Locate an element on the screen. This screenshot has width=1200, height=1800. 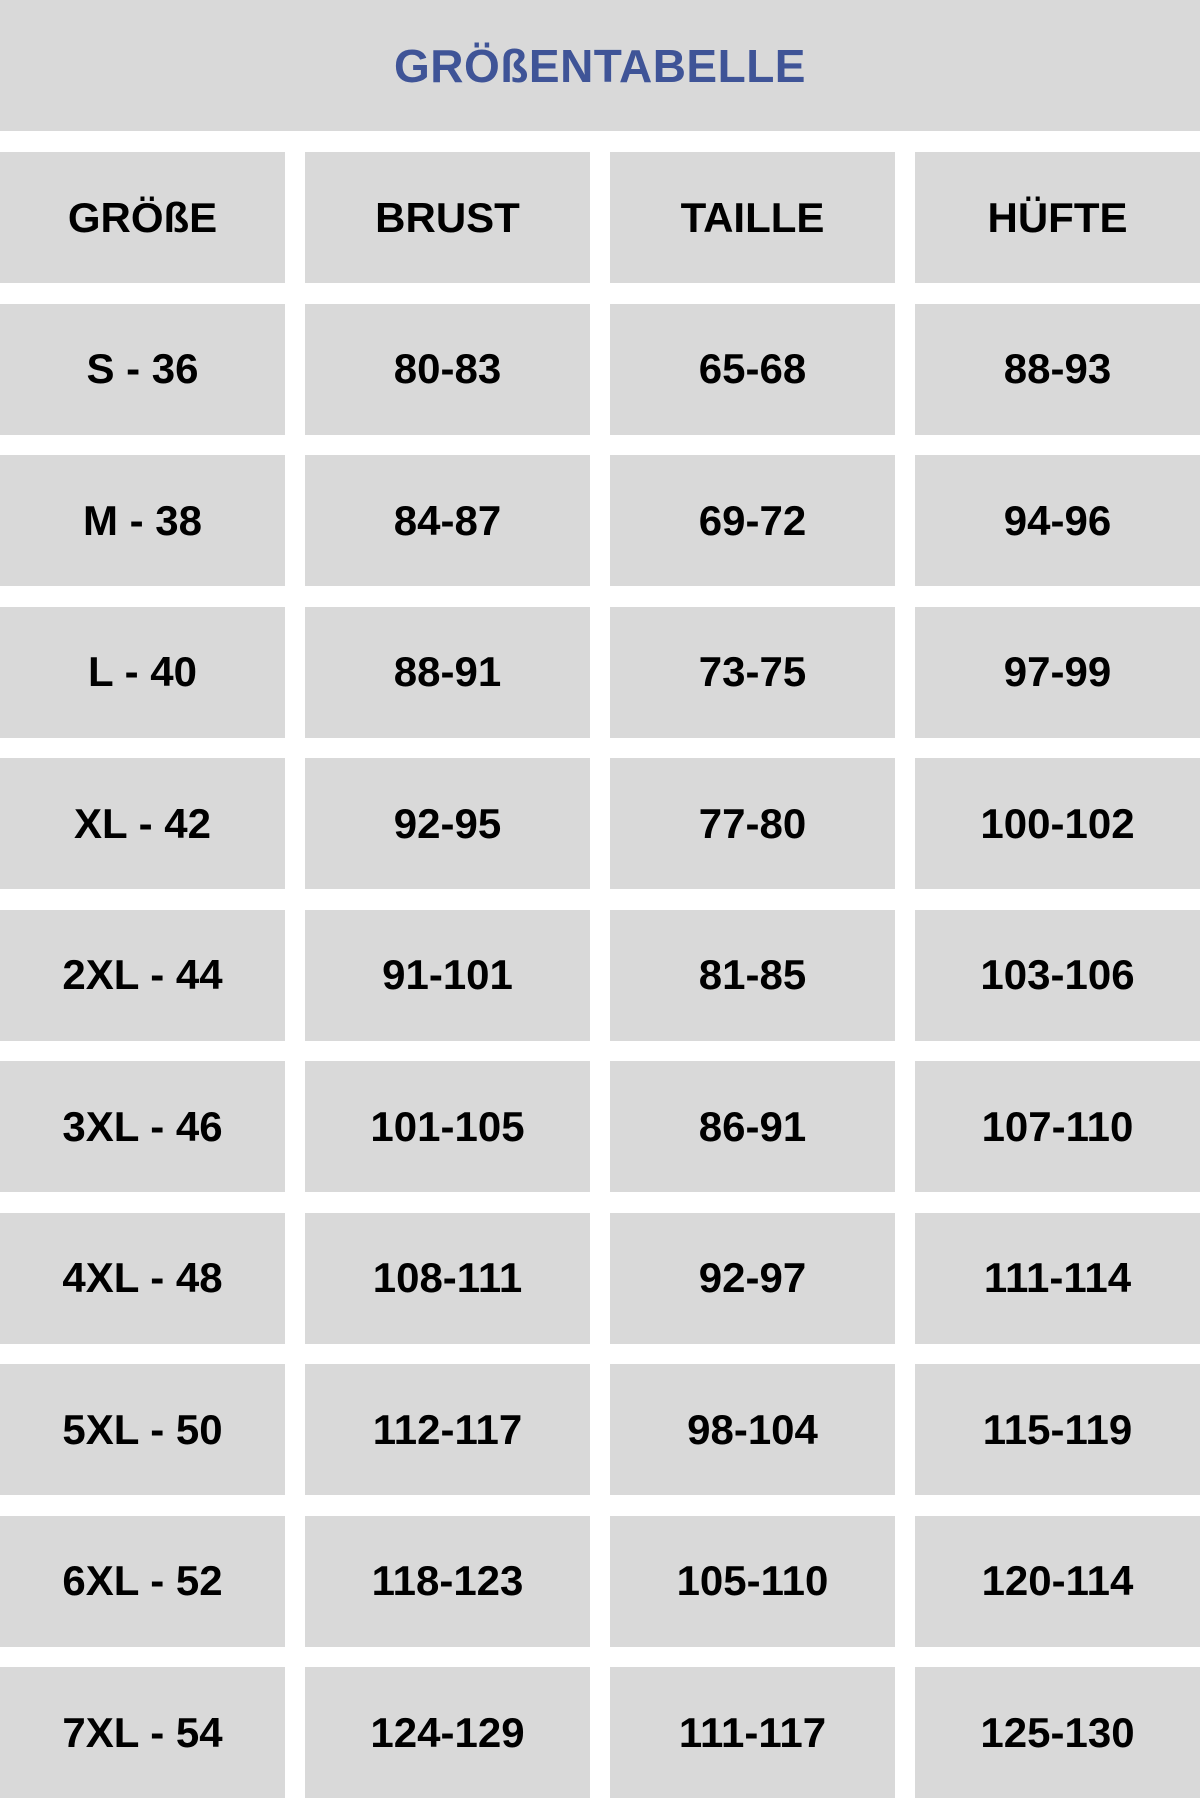
column-header: BRUST is located at coordinates (447, 217).